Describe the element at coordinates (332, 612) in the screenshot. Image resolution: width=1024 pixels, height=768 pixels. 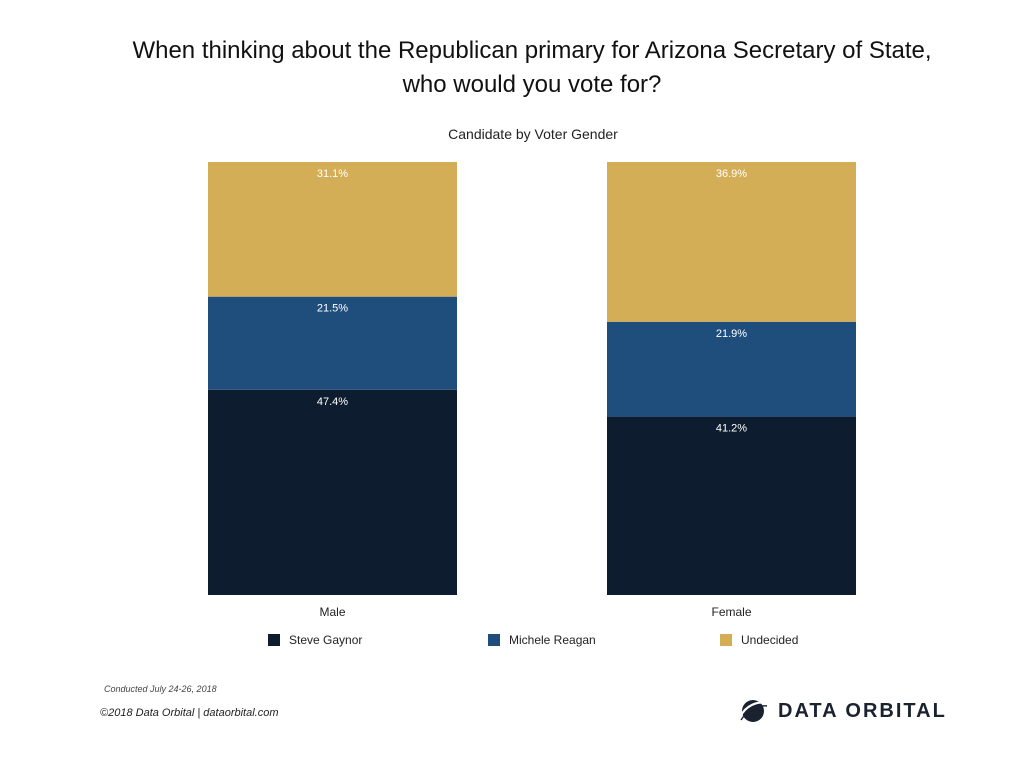
I see `category-label-male: Male` at that location.